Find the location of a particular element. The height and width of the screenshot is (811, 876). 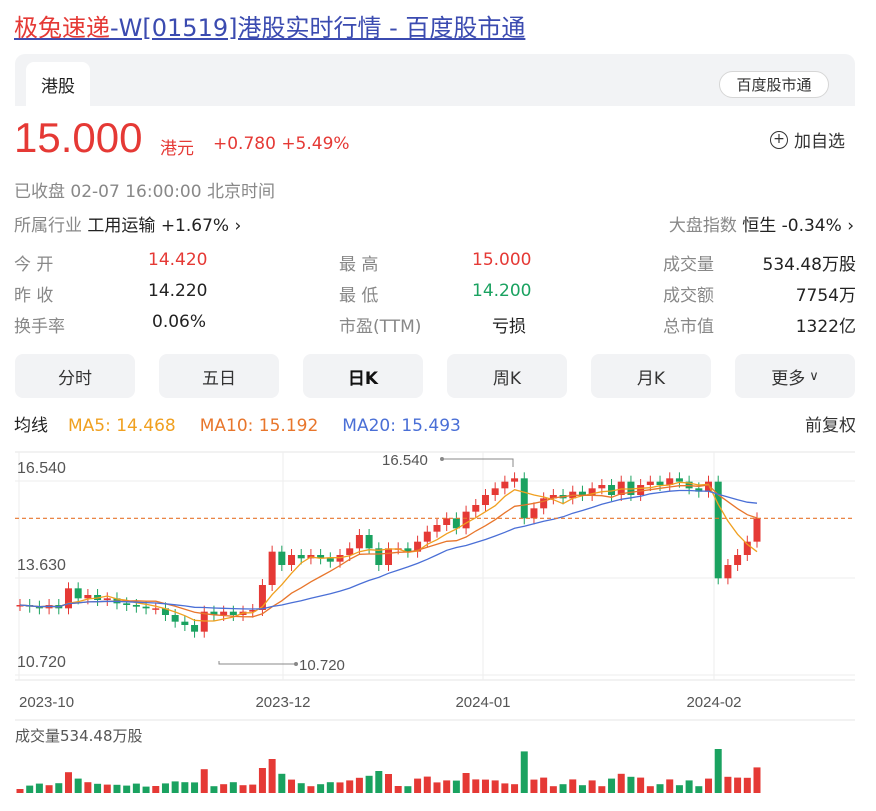

tab-five-day: 五日 is located at coordinates (219, 376).